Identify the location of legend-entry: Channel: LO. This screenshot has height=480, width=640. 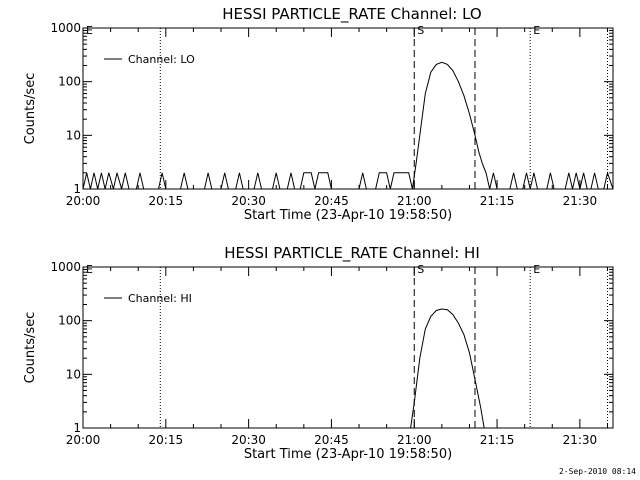
(161, 59).